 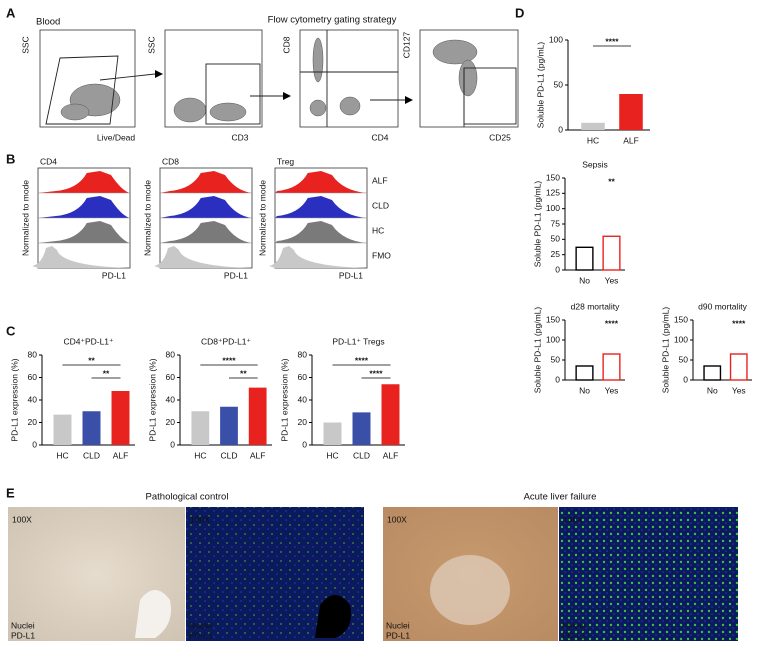 What do you see at coordinates (379, 137) in the screenshot?
I see `axis-label: CD4` at bounding box center [379, 137].